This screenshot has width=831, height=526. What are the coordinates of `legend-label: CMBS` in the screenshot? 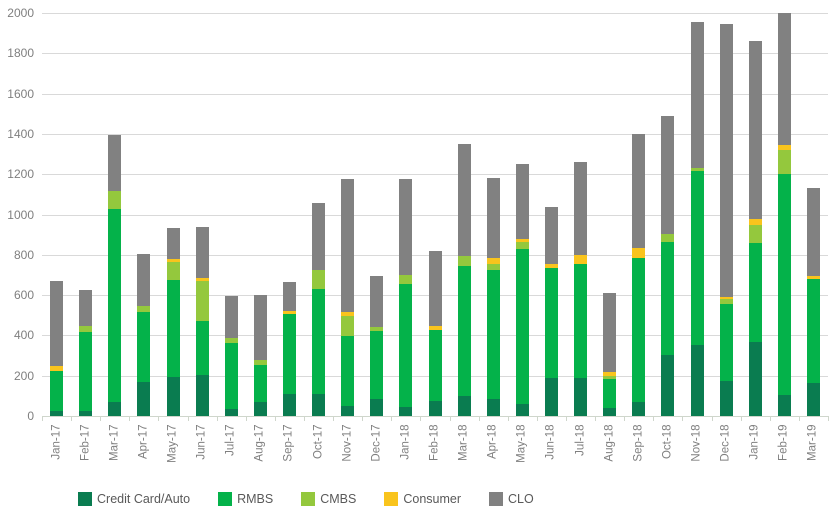 It's located at (338, 499).